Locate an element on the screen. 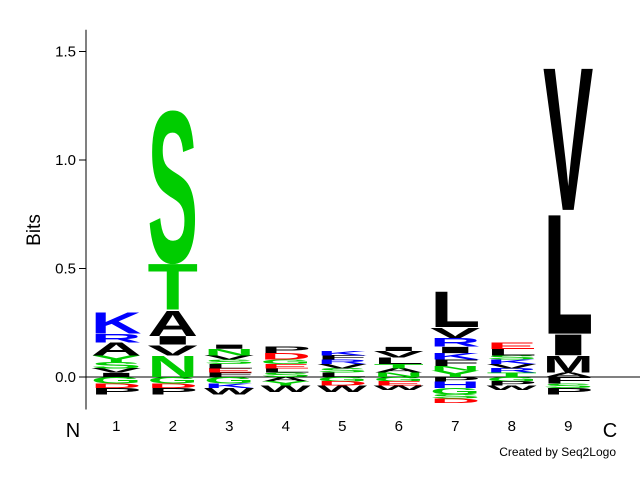  position-label: 5 is located at coordinates (342, 426).